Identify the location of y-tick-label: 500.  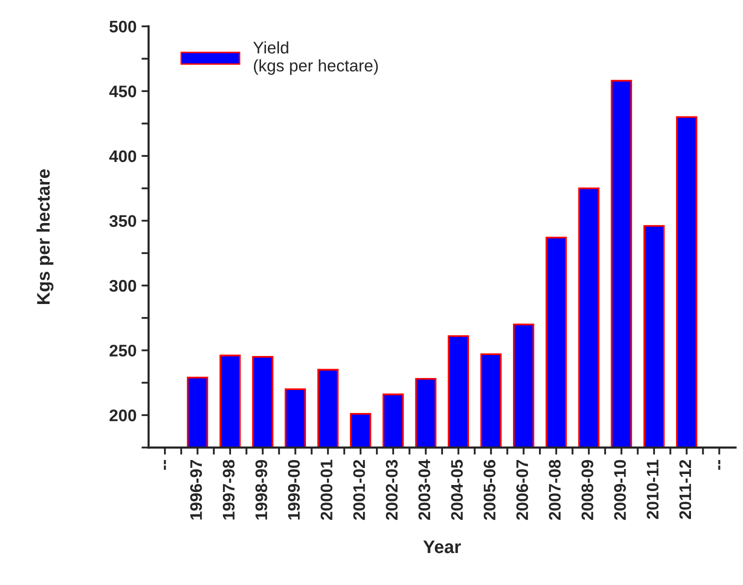
(123, 26).